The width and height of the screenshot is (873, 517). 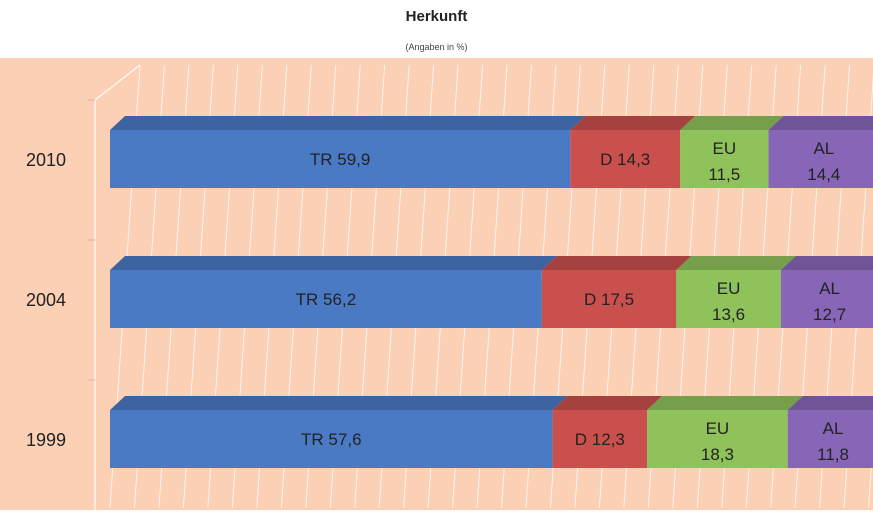 I want to click on data-label: D 14,3, so click(x=625, y=159).